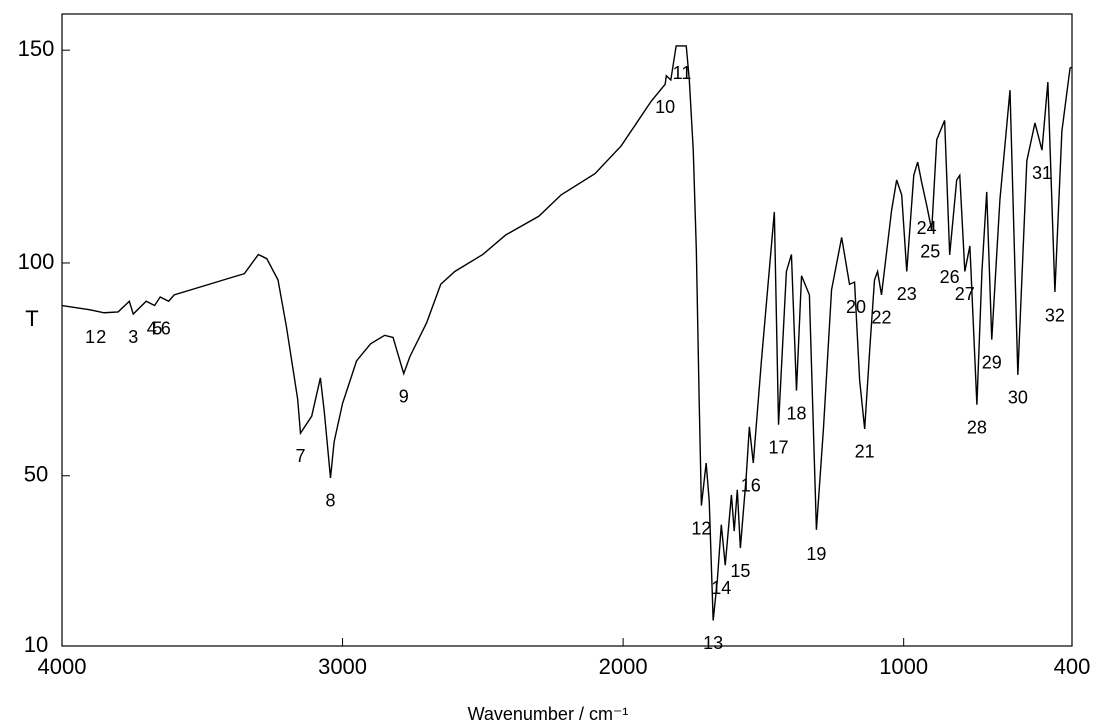  What do you see at coordinates (36, 644) in the screenshot?
I see `y-tick-label: 10` at bounding box center [36, 644].